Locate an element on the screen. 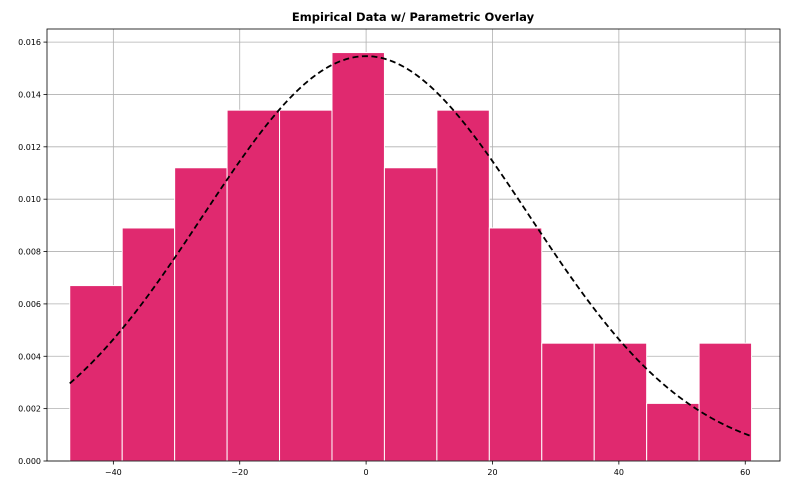 This screenshot has height=490, width=790. chart-title: Empirical Data w/ Parametric Overlay is located at coordinates (413, 17).